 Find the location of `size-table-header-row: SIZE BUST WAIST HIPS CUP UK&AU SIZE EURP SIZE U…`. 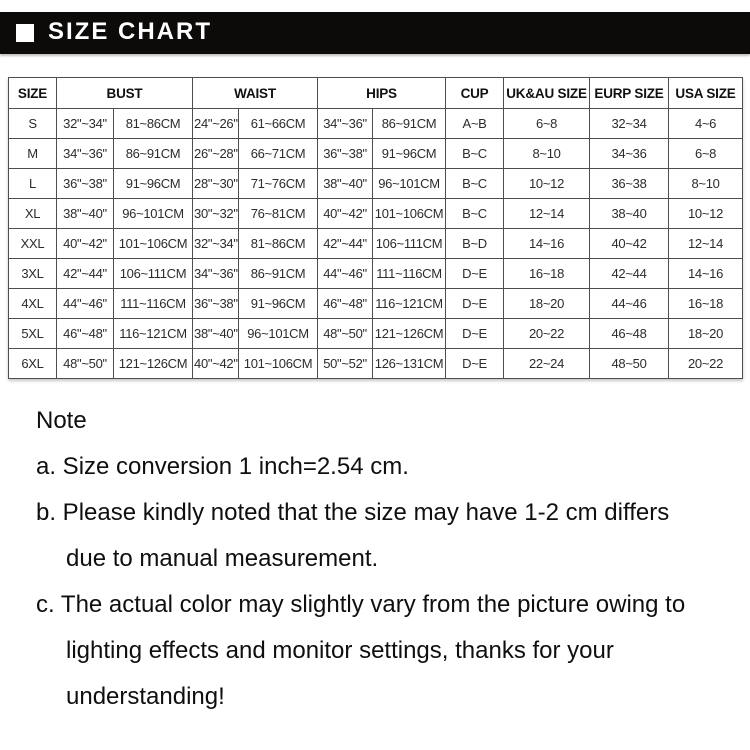

size-table-header-row: SIZE BUST WAIST HIPS CUP UK&AU SIZE EURP SIZE U… is located at coordinates (376, 93).